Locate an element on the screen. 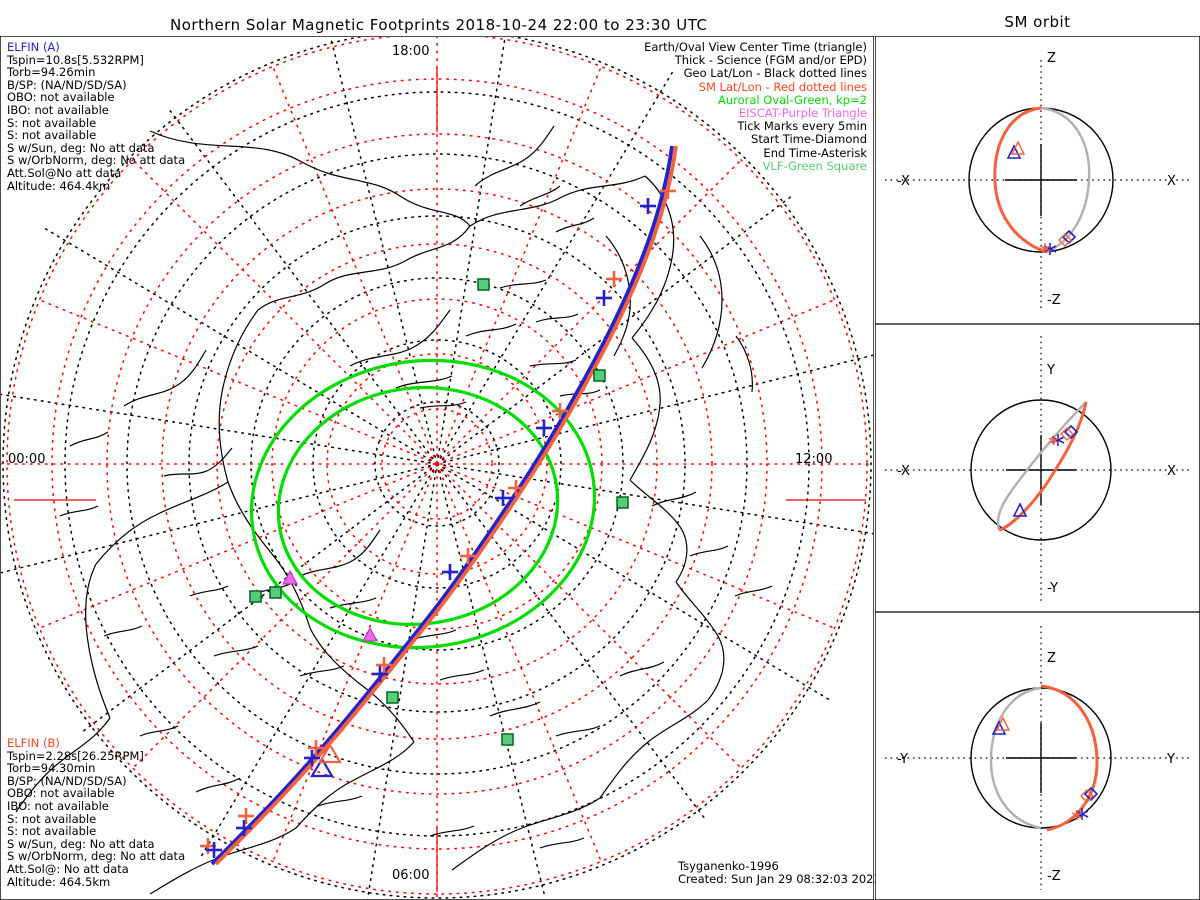 The height and width of the screenshot is (900, 1200). mlt-label-bottom: 06:00 is located at coordinates (411, 875).